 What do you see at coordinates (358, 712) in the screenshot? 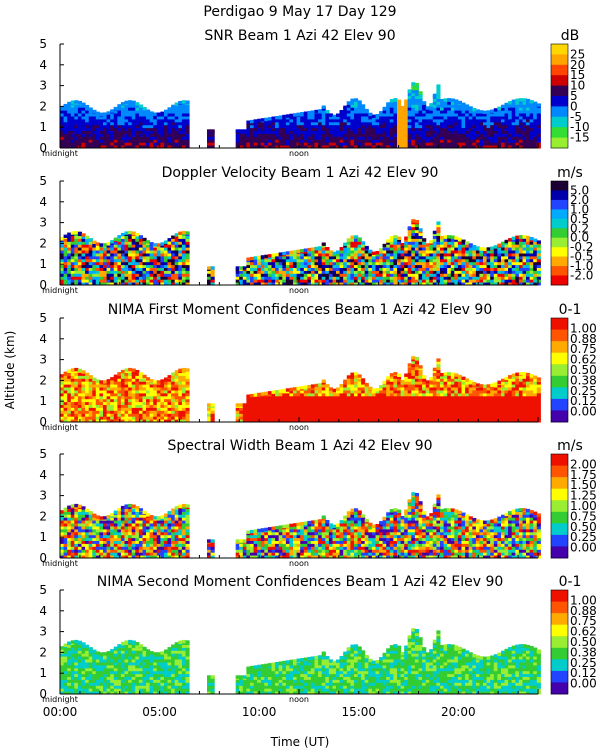
I see `x-tick-label: 15:00` at bounding box center [358, 712].